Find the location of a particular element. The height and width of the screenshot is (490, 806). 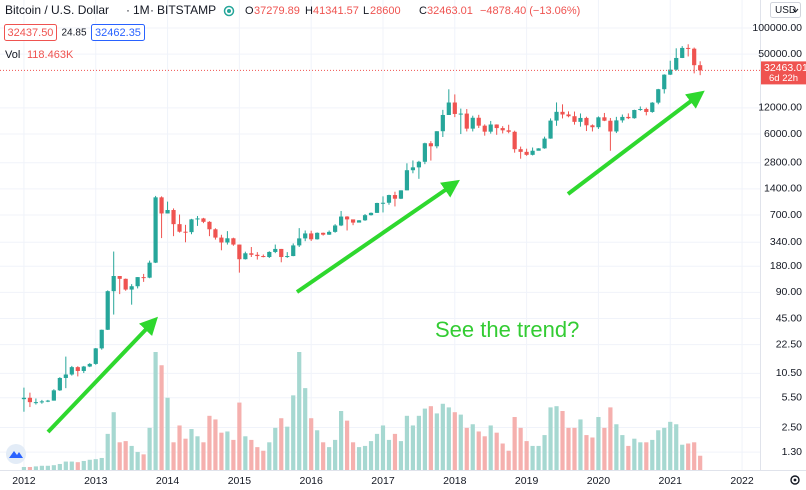

open-label: O is located at coordinates (249, 11).